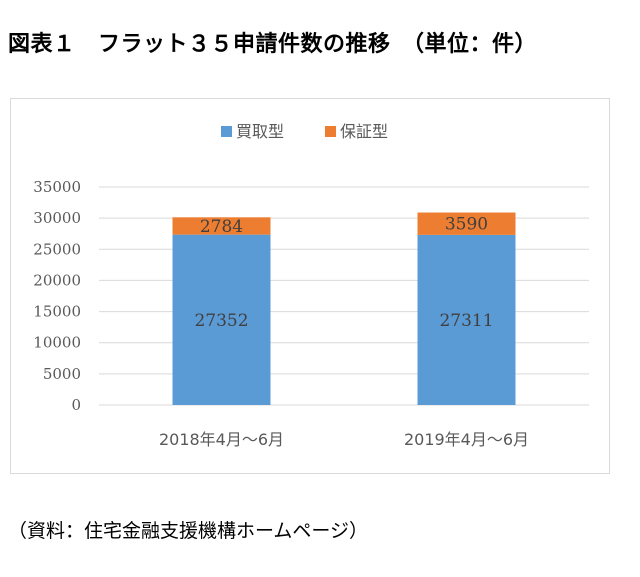 This screenshot has height=577, width=640. I want to click on legend-label: 保証型, so click(364, 131).